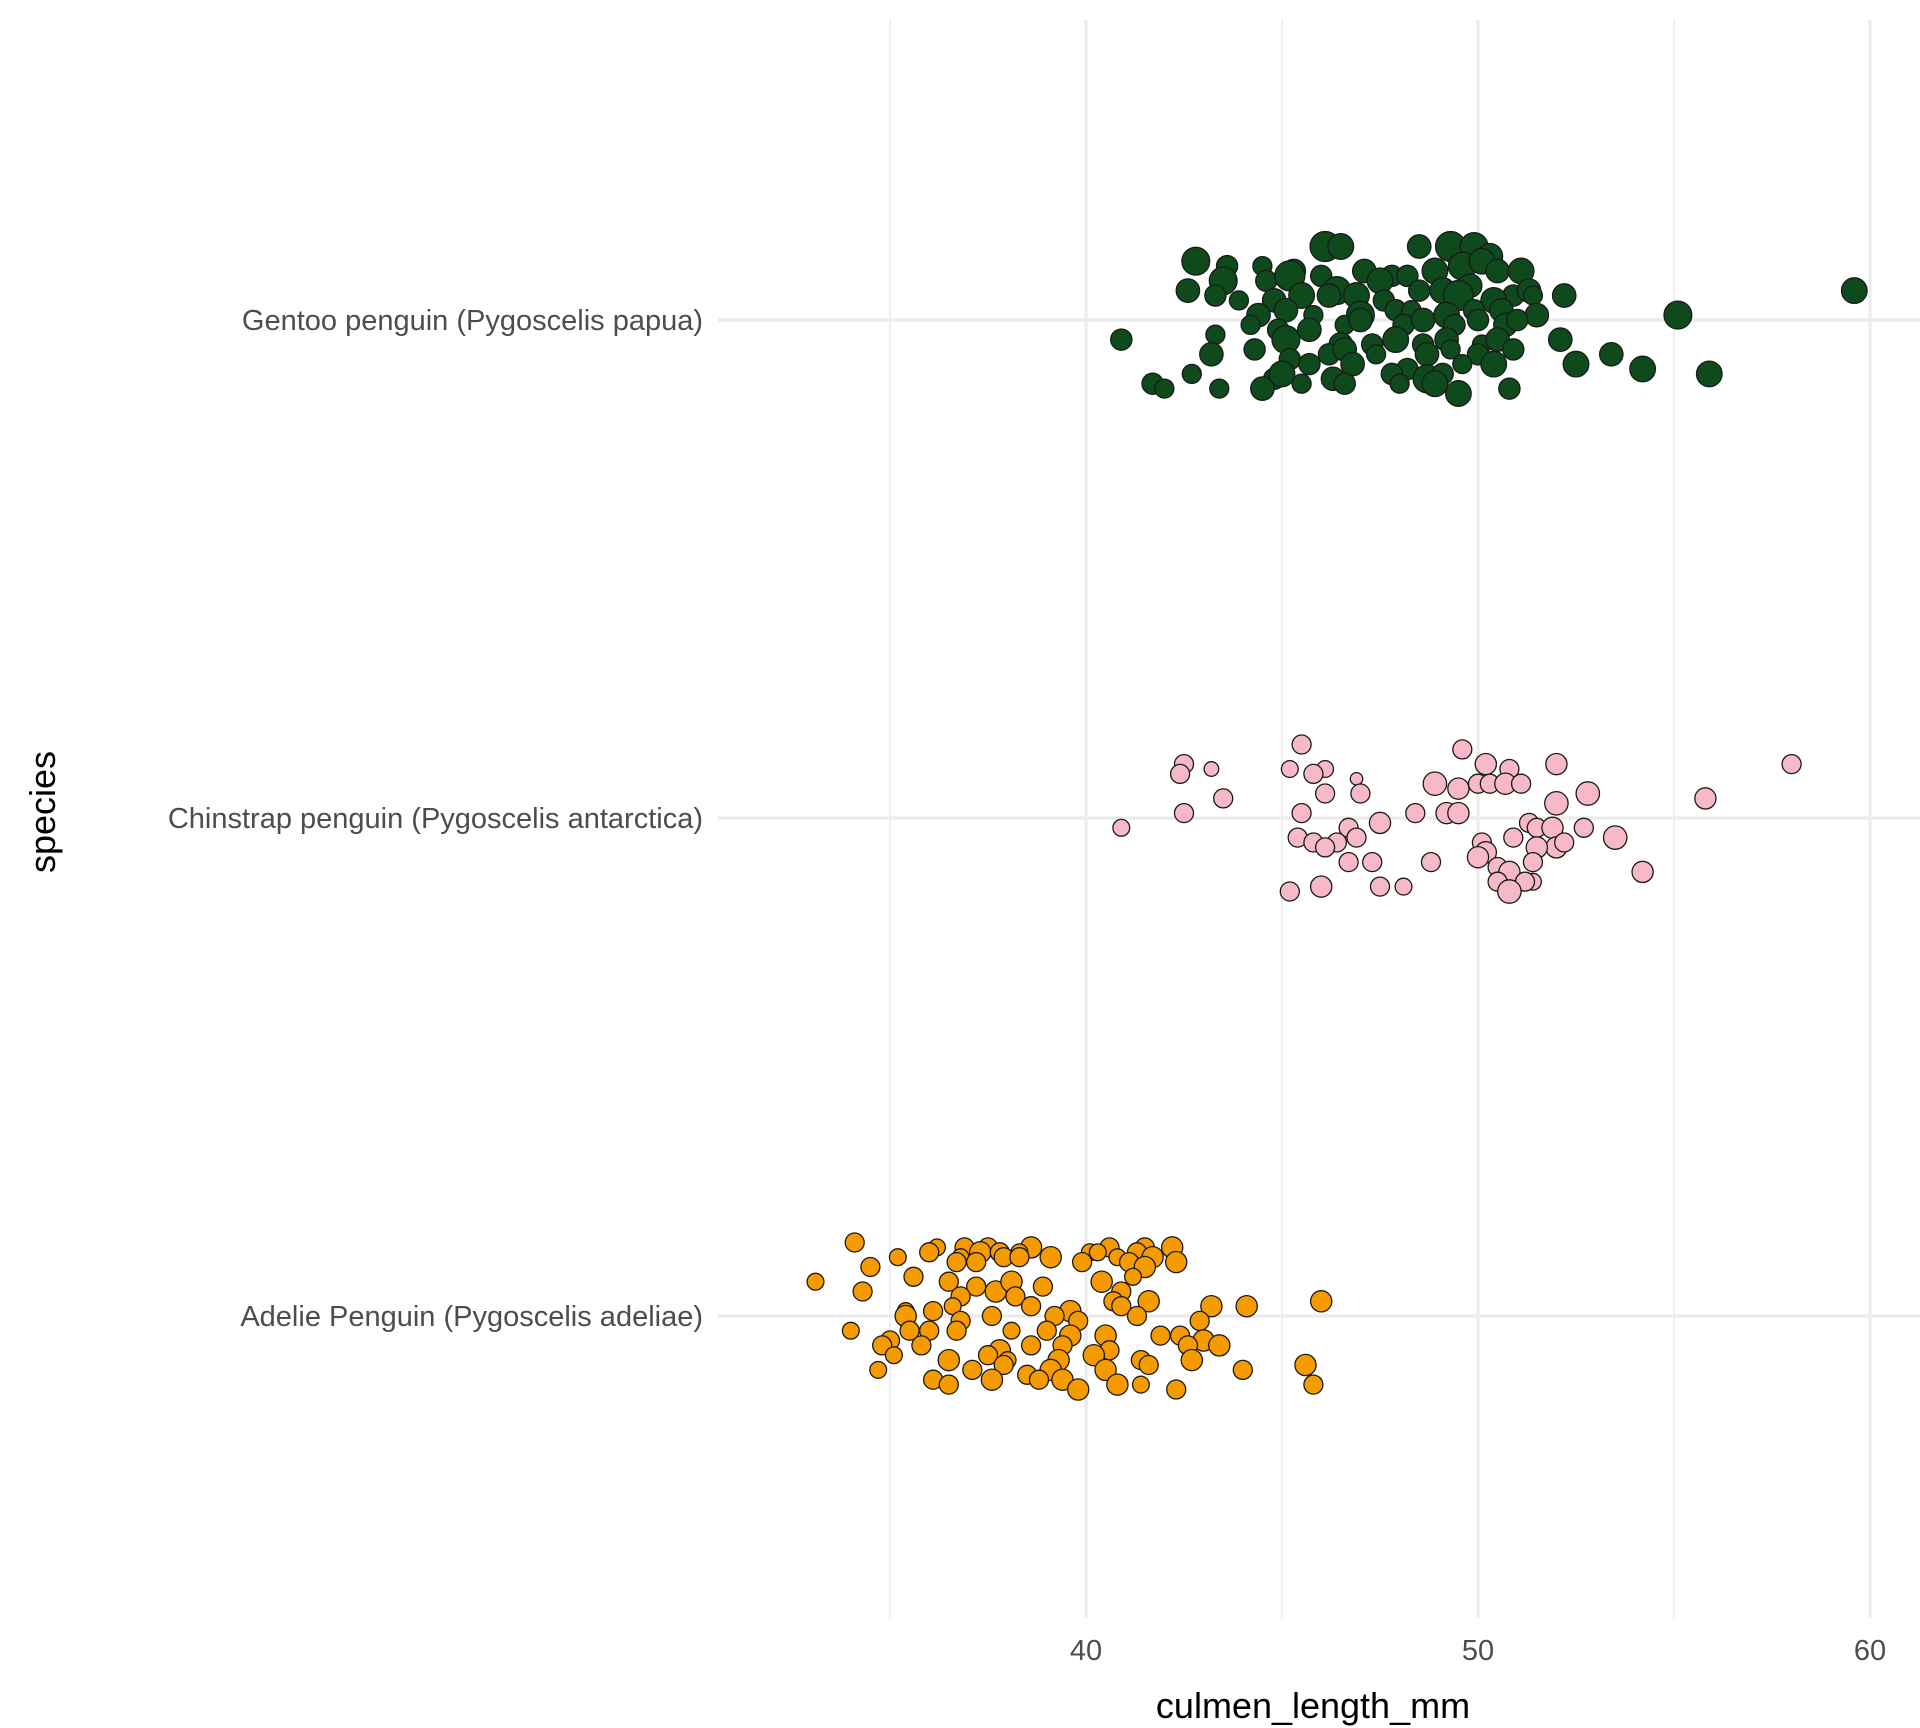  I want to click on y-axis-title: species, so click(42, 812).